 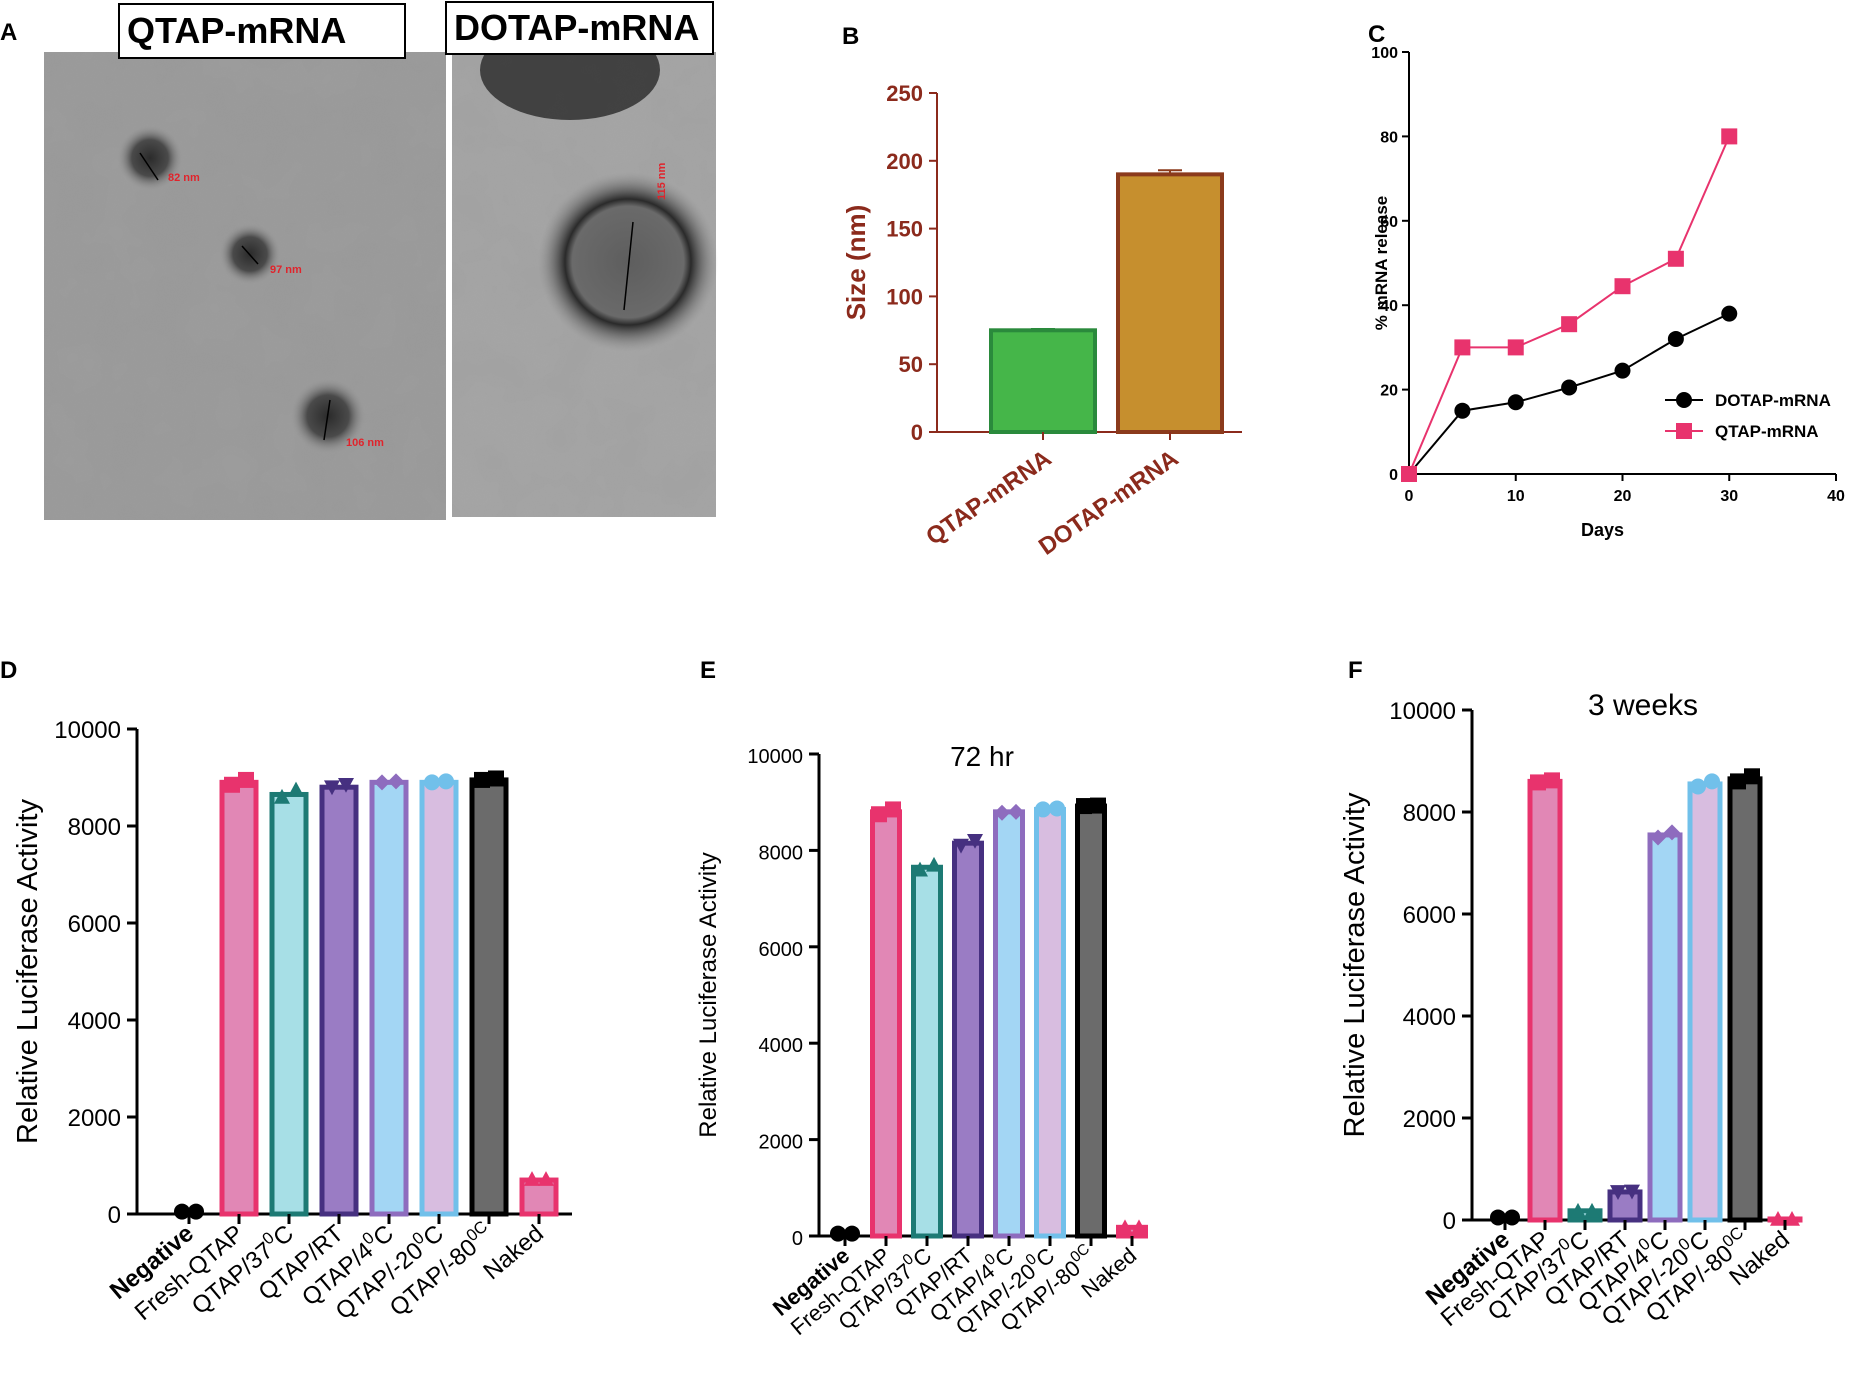 What do you see at coordinates (662, 181) in the screenshot?
I see `scale-label-115: 115 nm` at bounding box center [662, 181].